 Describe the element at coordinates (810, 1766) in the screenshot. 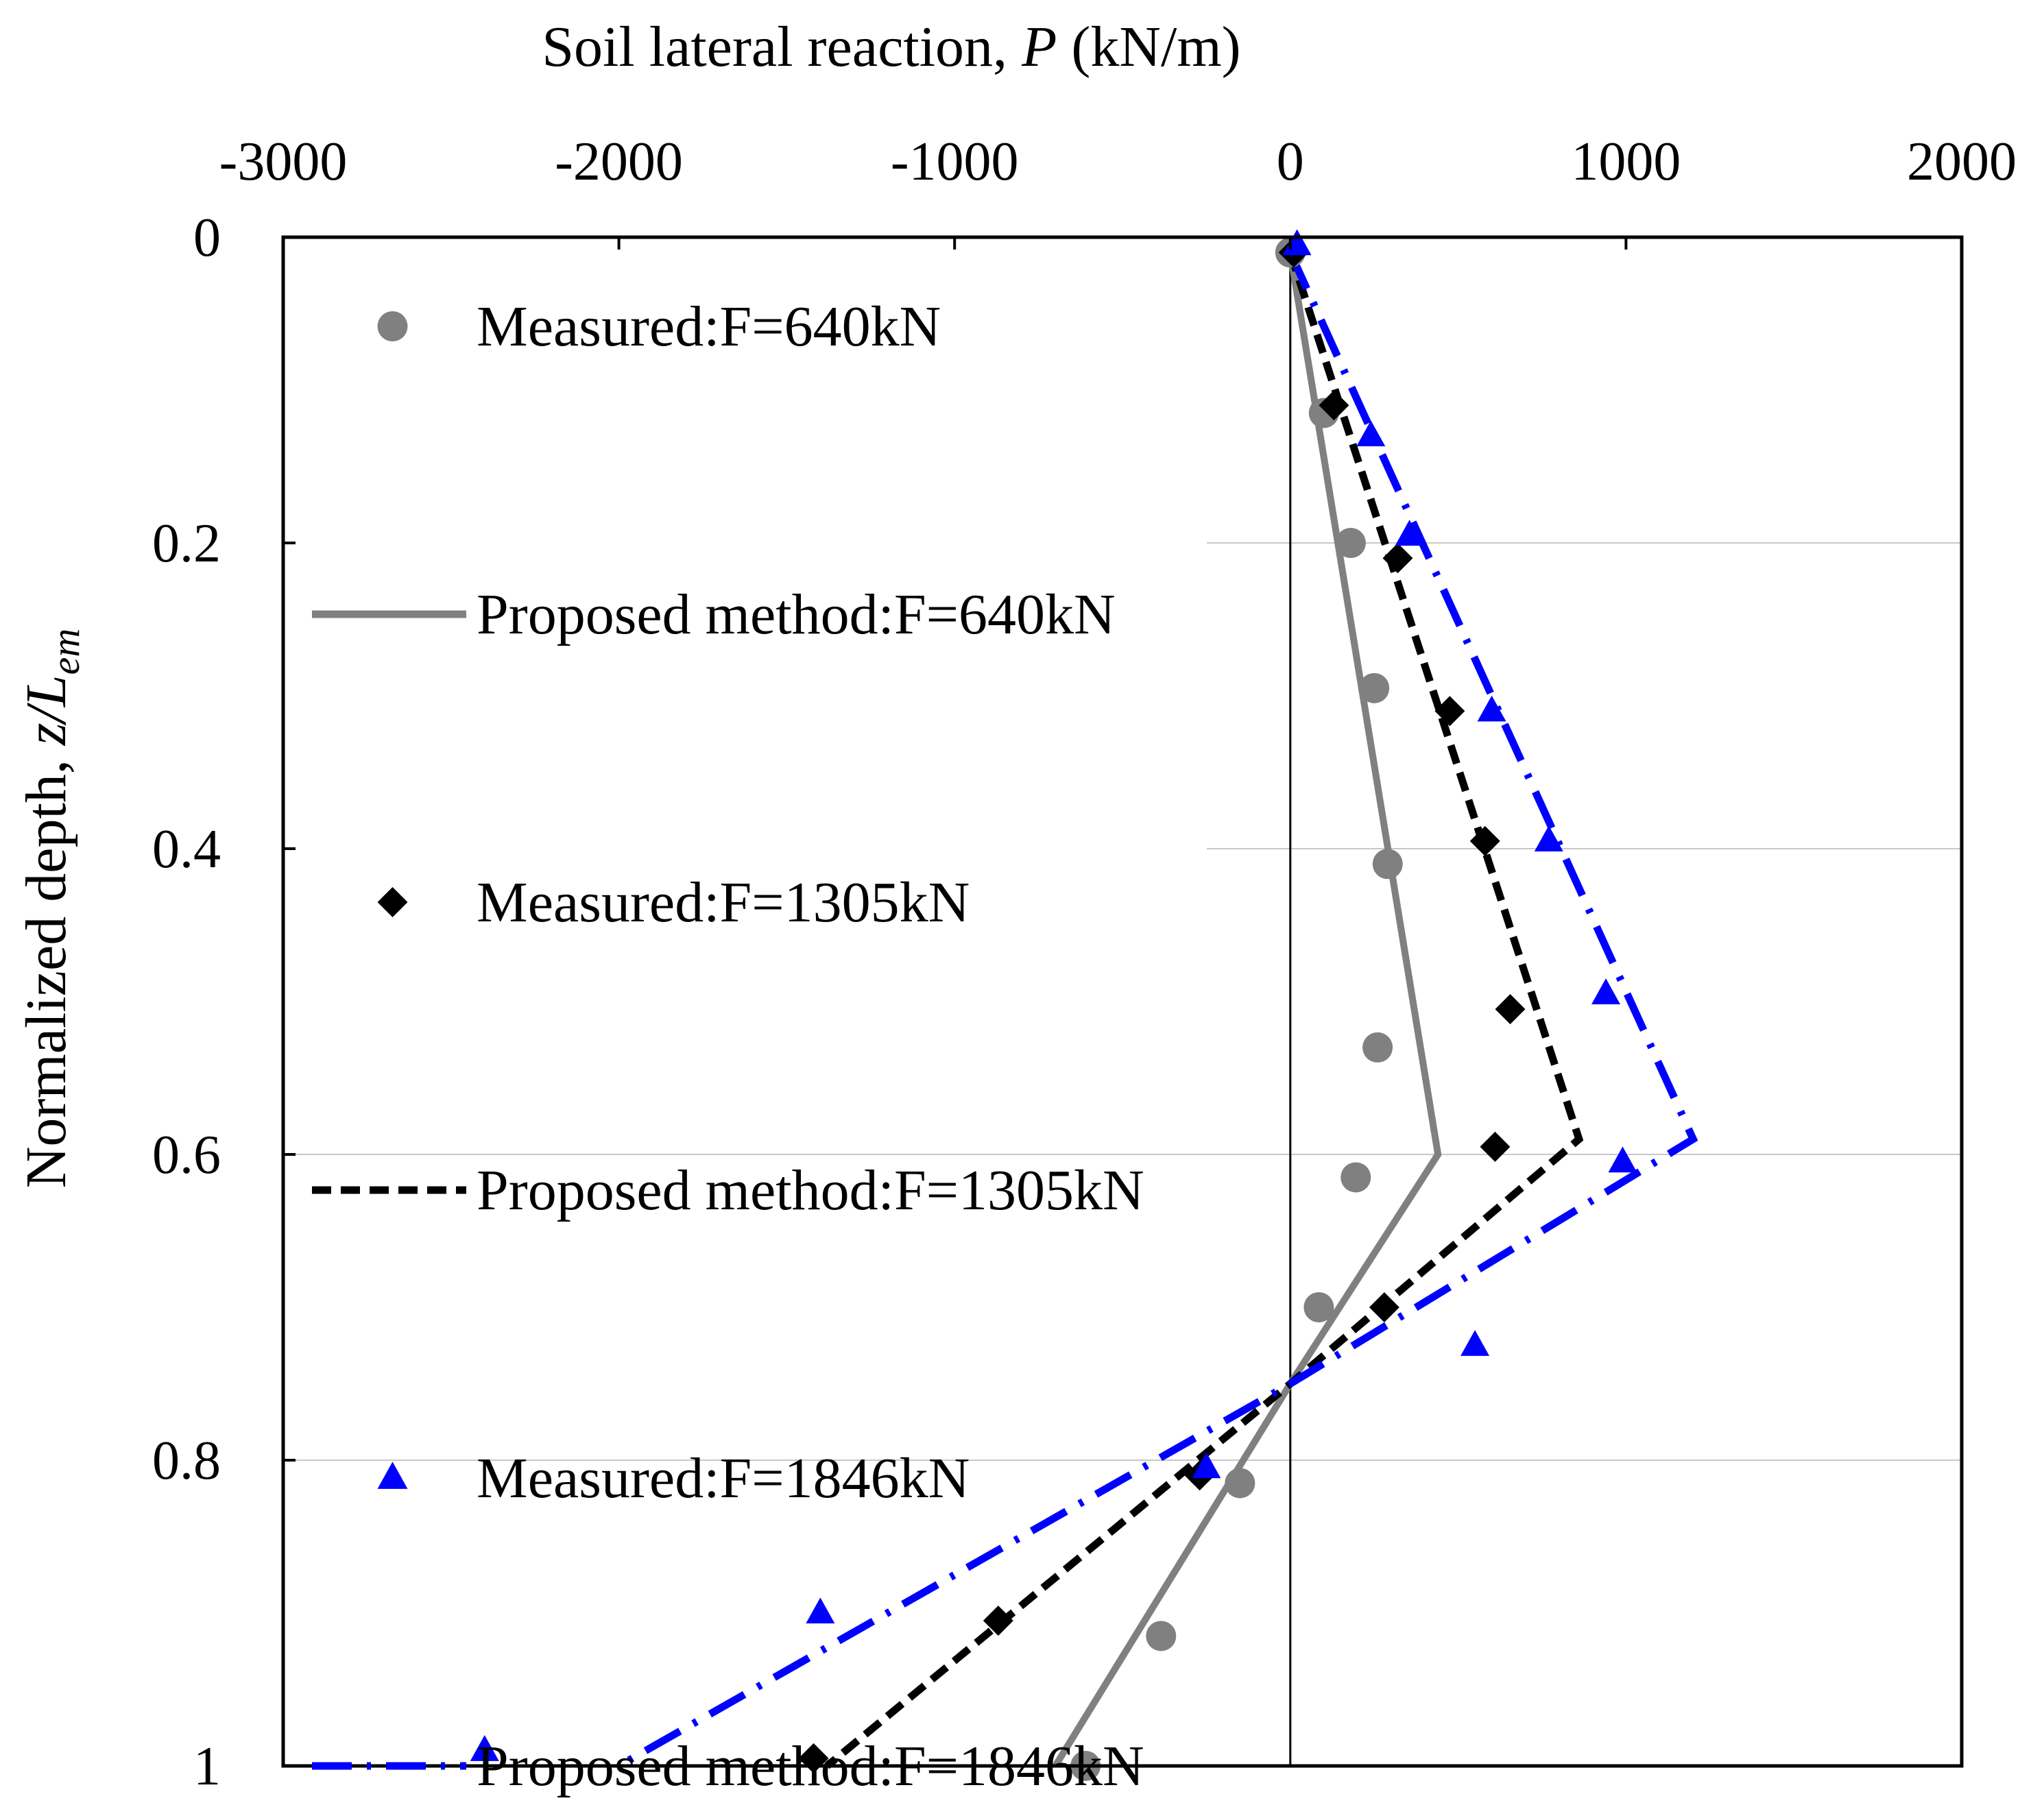

I see `legend-label: Proposed method:F=1846kN` at that location.